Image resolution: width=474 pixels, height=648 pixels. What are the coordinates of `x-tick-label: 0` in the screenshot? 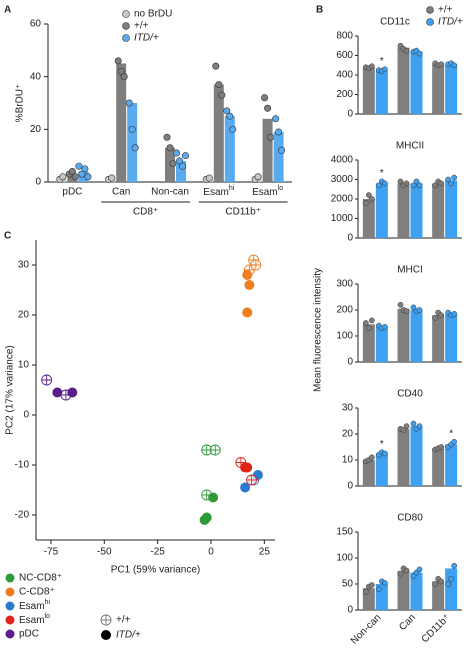 It's located at (211, 552).